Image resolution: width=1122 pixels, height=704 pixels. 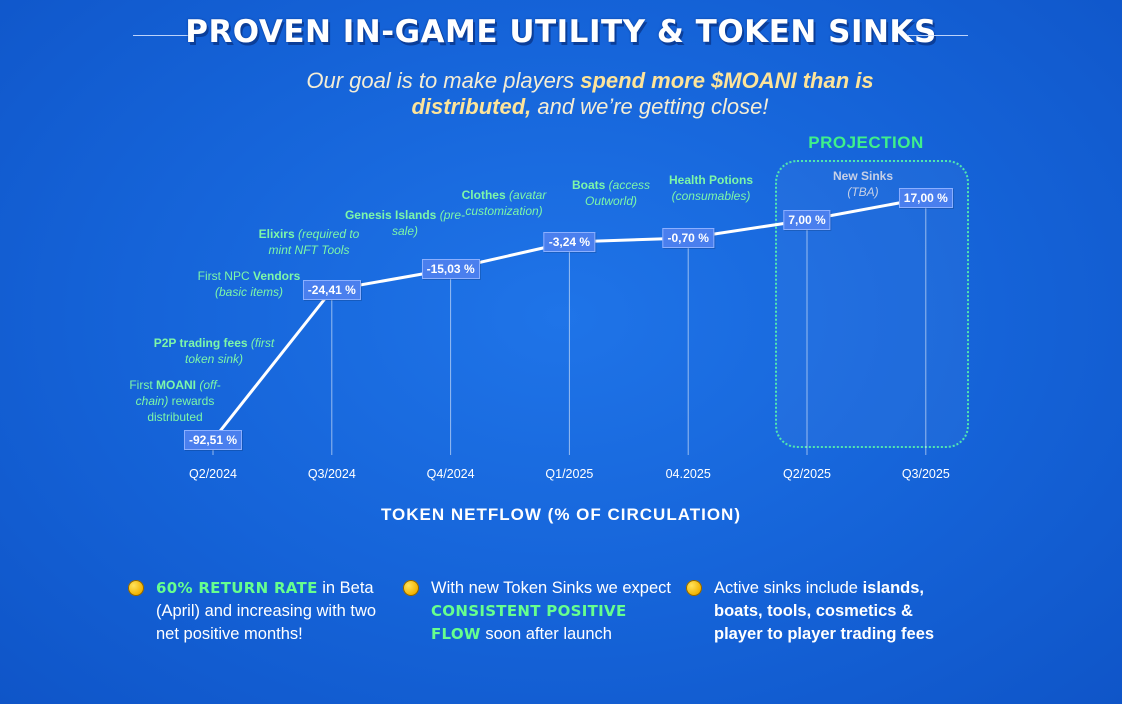 What do you see at coordinates (200, 343) in the screenshot?
I see `annotation-text: P2P trading fees` at bounding box center [200, 343].